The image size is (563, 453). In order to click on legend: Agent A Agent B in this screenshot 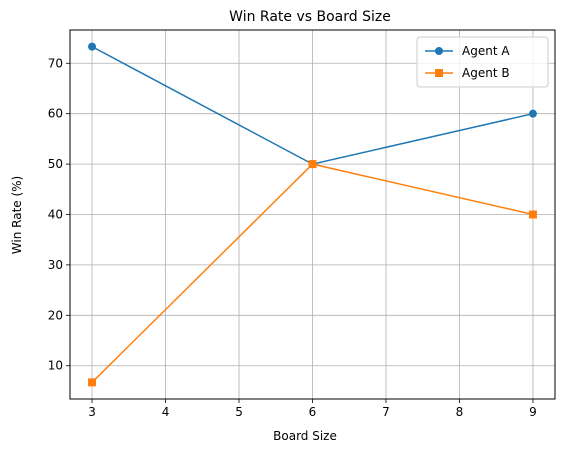, I will do `click(482, 62)`.